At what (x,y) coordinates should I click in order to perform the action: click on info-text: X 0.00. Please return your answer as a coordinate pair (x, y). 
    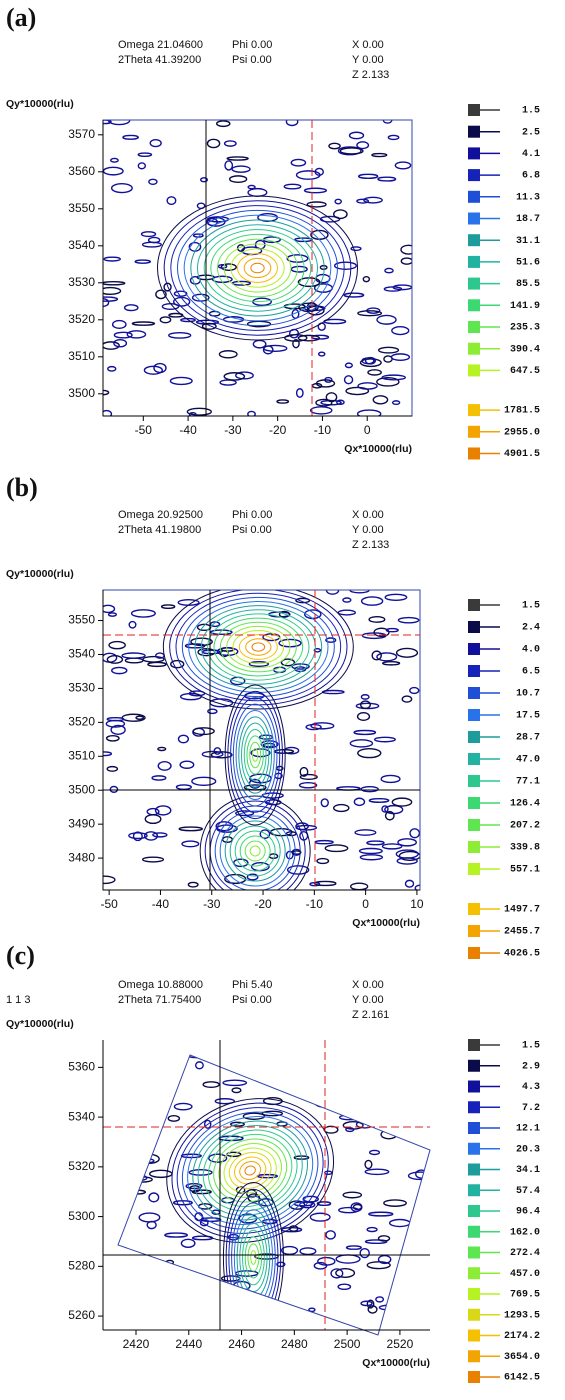
    Looking at the image, I should click on (368, 45).